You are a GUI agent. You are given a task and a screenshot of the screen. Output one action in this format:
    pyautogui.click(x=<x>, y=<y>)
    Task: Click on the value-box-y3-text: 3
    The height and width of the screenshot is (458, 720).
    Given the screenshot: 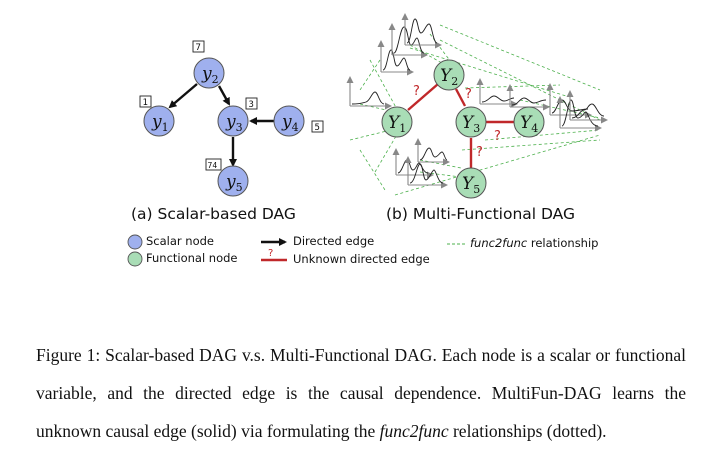 What is the action you would take?
    pyautogui.click(x=251, y=105)
    